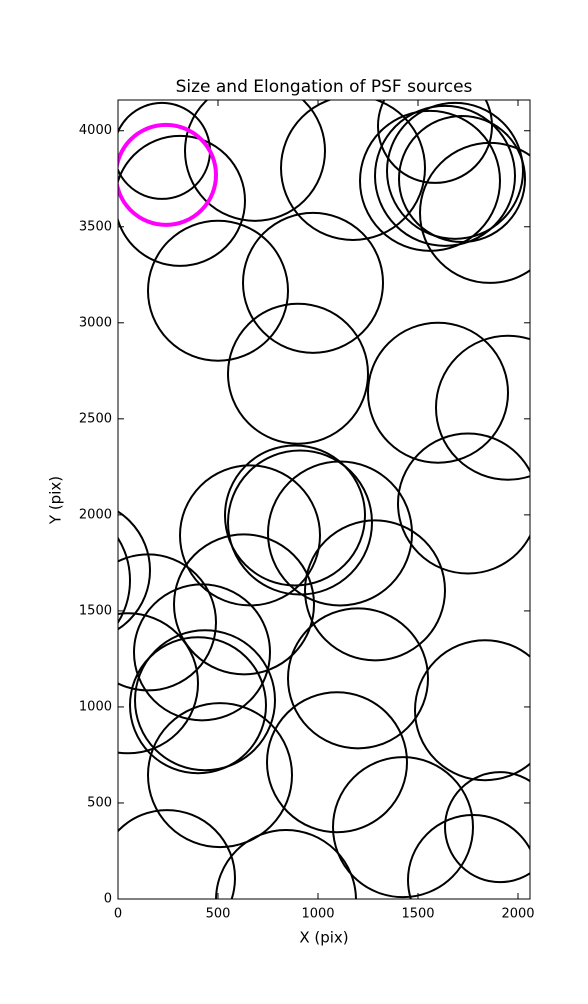 Image resolution: width=588 pixels, height=1004 pixels. What do you see at coordinates (95, 706) in the screenshot?
I see `y-tick-label: 1000` at bounding box center [95, 706].